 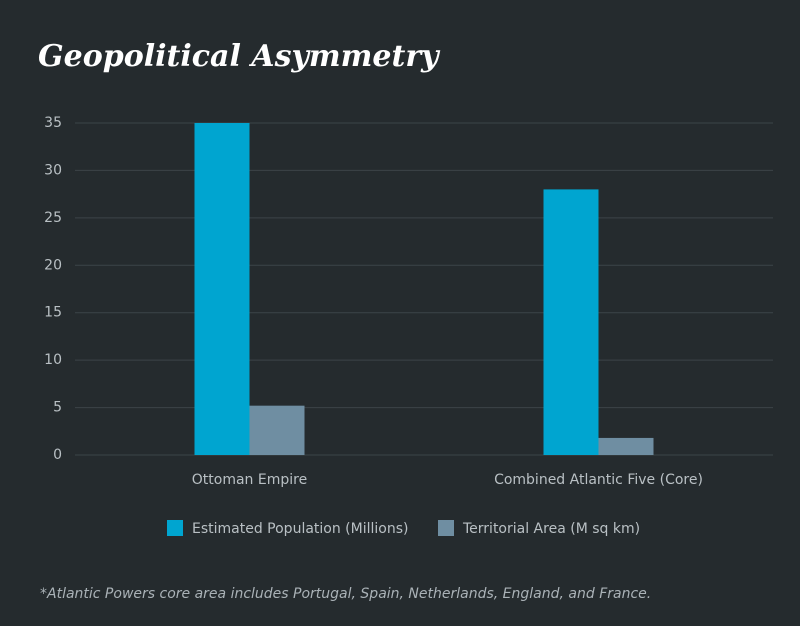 I want to click on x-tick-label: Ottoman Empire, so click(x=249, y=480).